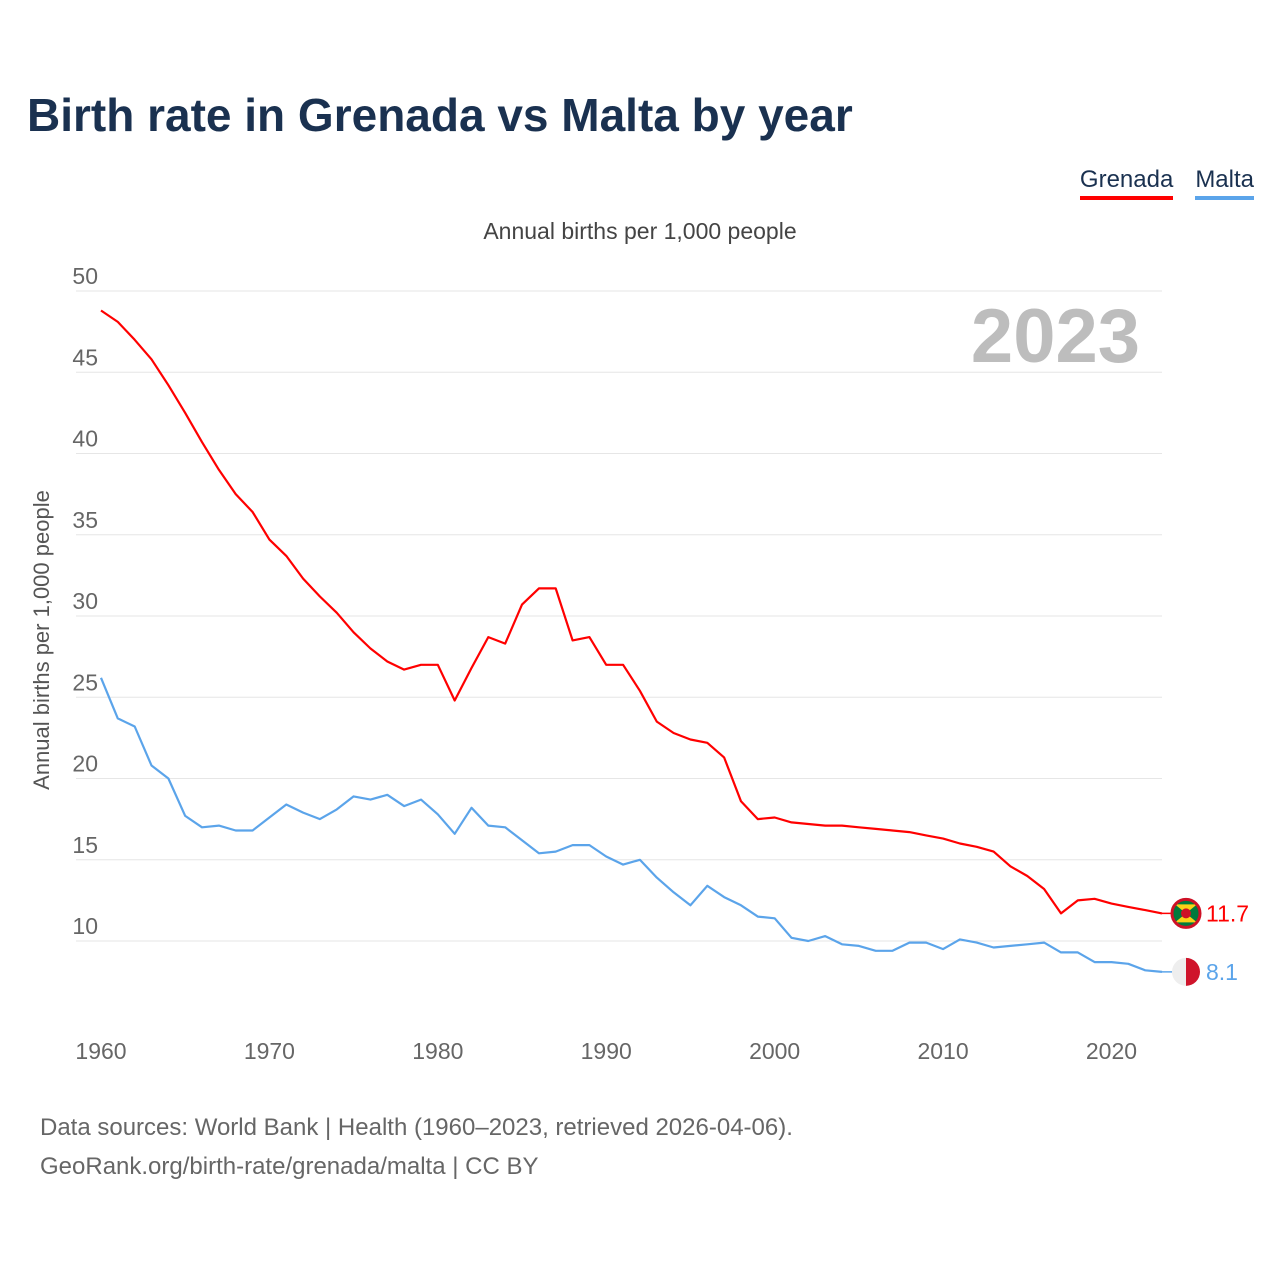 Image resolution: width=1280 pixels, height=1280 pixels. What do you see at coordinates (85, 926) in the screenshot?
I see `y-tick-label: 10` at bounding box center [85, 926].